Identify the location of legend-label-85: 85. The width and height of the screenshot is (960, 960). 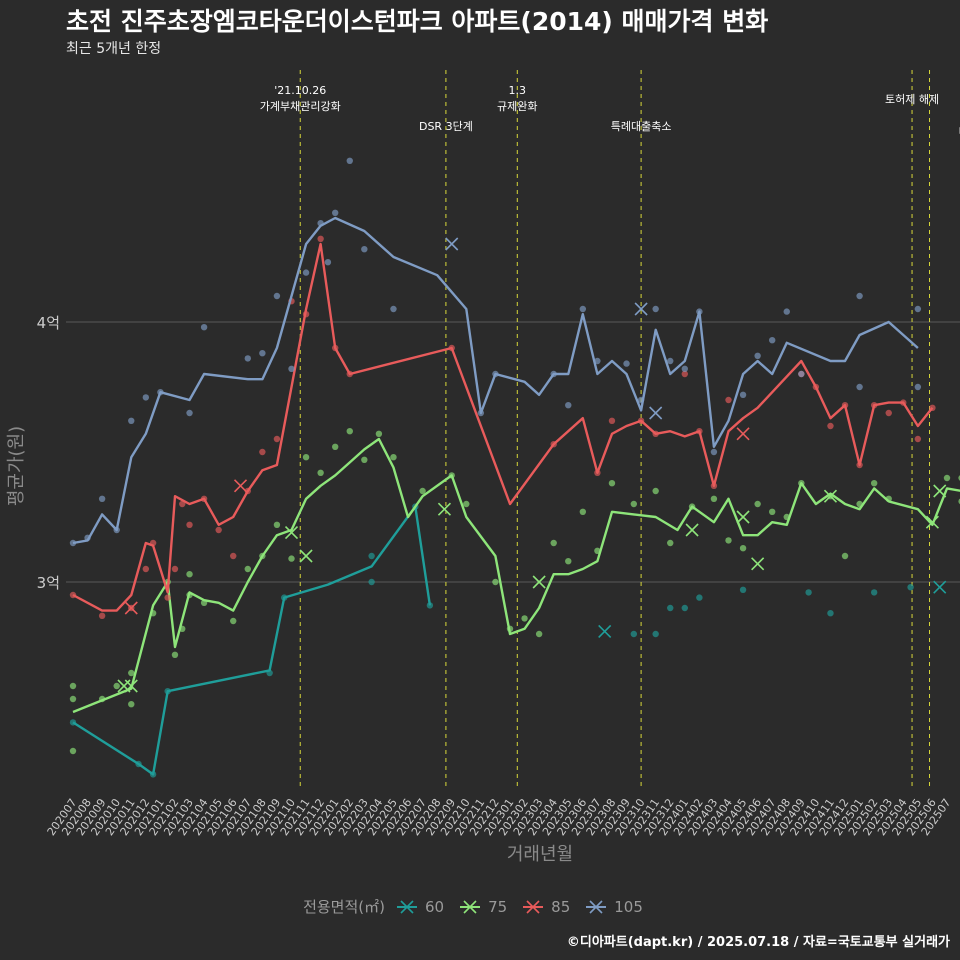
(561, 906).